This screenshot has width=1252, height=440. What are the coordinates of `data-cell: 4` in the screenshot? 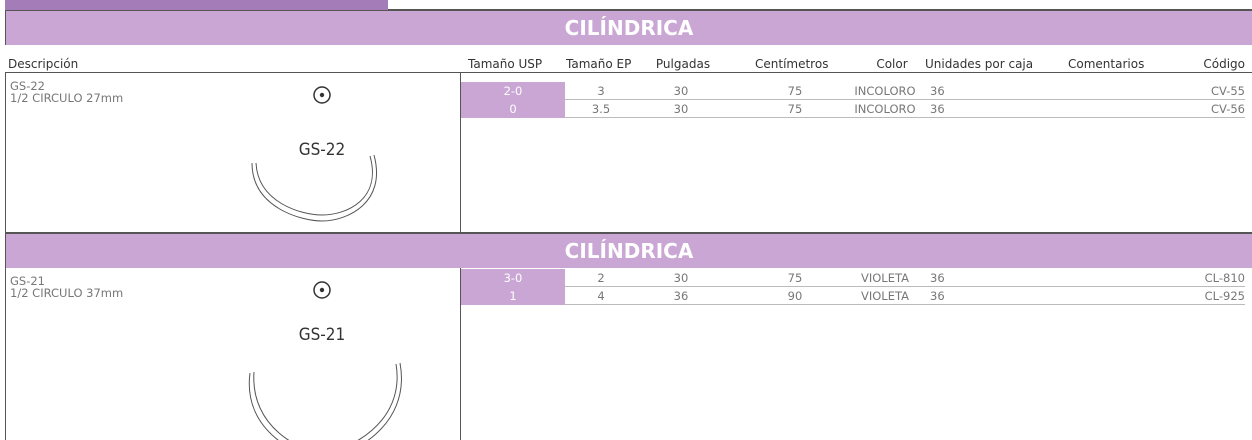 It's located at (601, 296).